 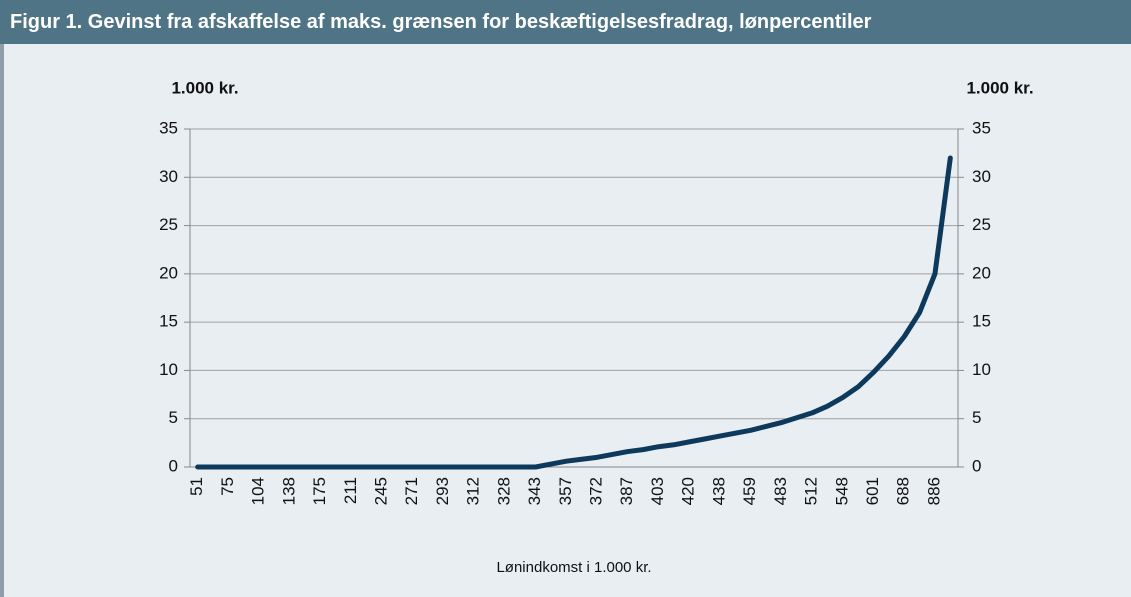 I want to click on x-tick-label: 328, so click(x=503, y=491).